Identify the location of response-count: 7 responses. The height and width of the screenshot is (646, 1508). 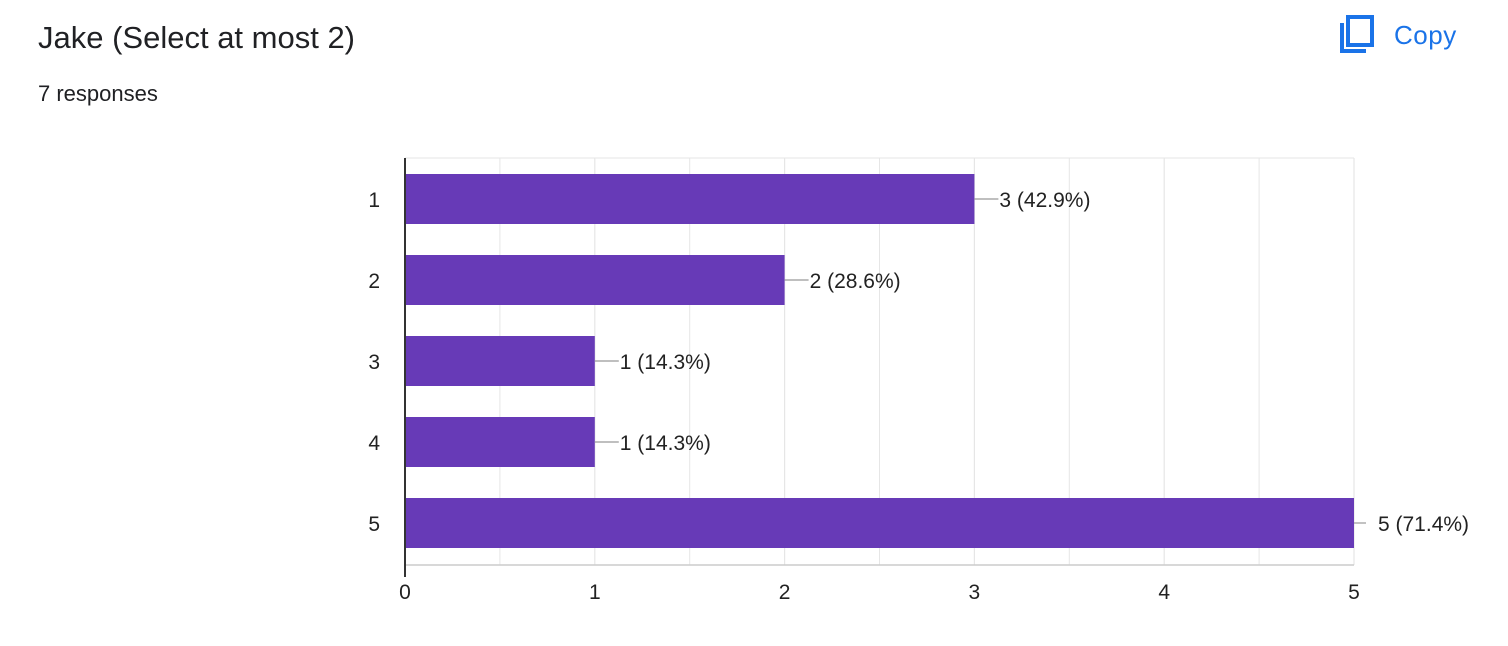
(98, 93).